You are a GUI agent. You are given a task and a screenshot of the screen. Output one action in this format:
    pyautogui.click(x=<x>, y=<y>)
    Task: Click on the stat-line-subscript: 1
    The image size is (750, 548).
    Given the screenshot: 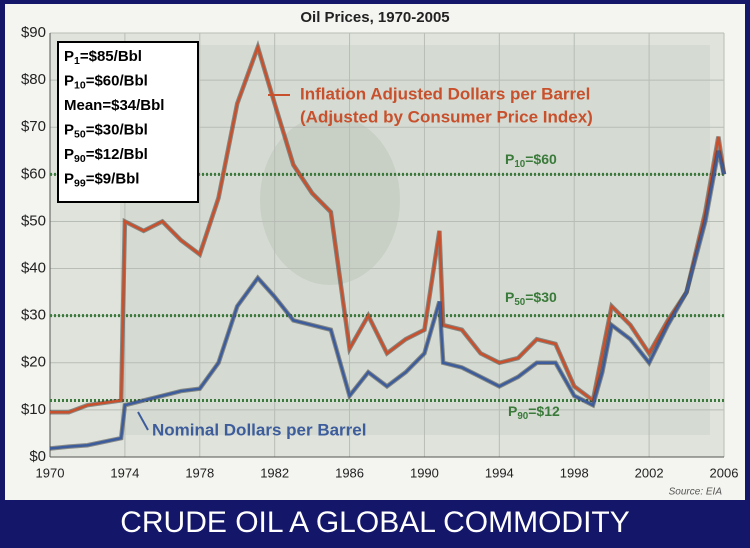 What is the action you would take?
    pyautogui.click(x=77, y=61)
    